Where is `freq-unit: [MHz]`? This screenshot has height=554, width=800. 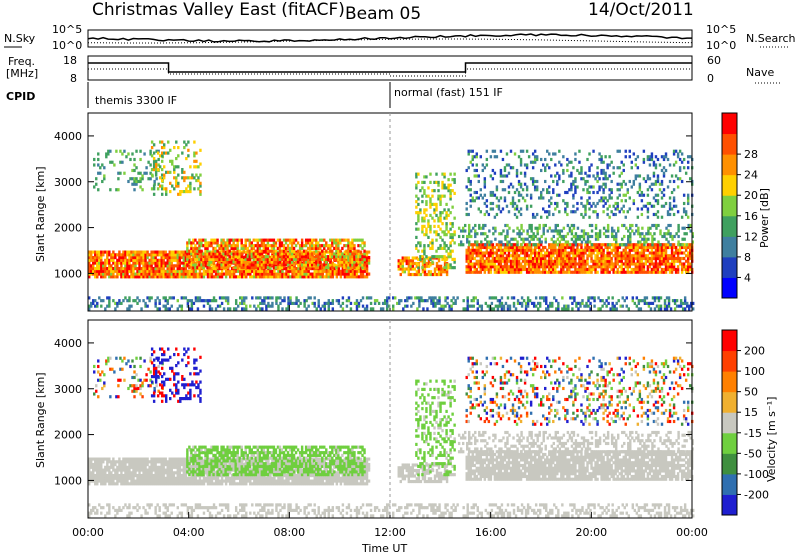 freq-unit: [MHz] is located at coordinates (22, 73).